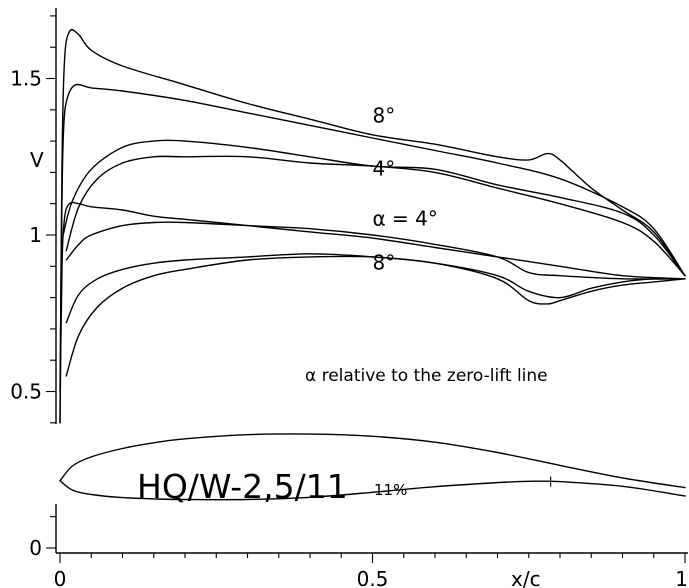 The width and height of the screenshot is (689, 588). What do you see at coordinates (372, 461) in the screenshot?
I see `airfoil-upper-surface` at bounding box center [372, 461].